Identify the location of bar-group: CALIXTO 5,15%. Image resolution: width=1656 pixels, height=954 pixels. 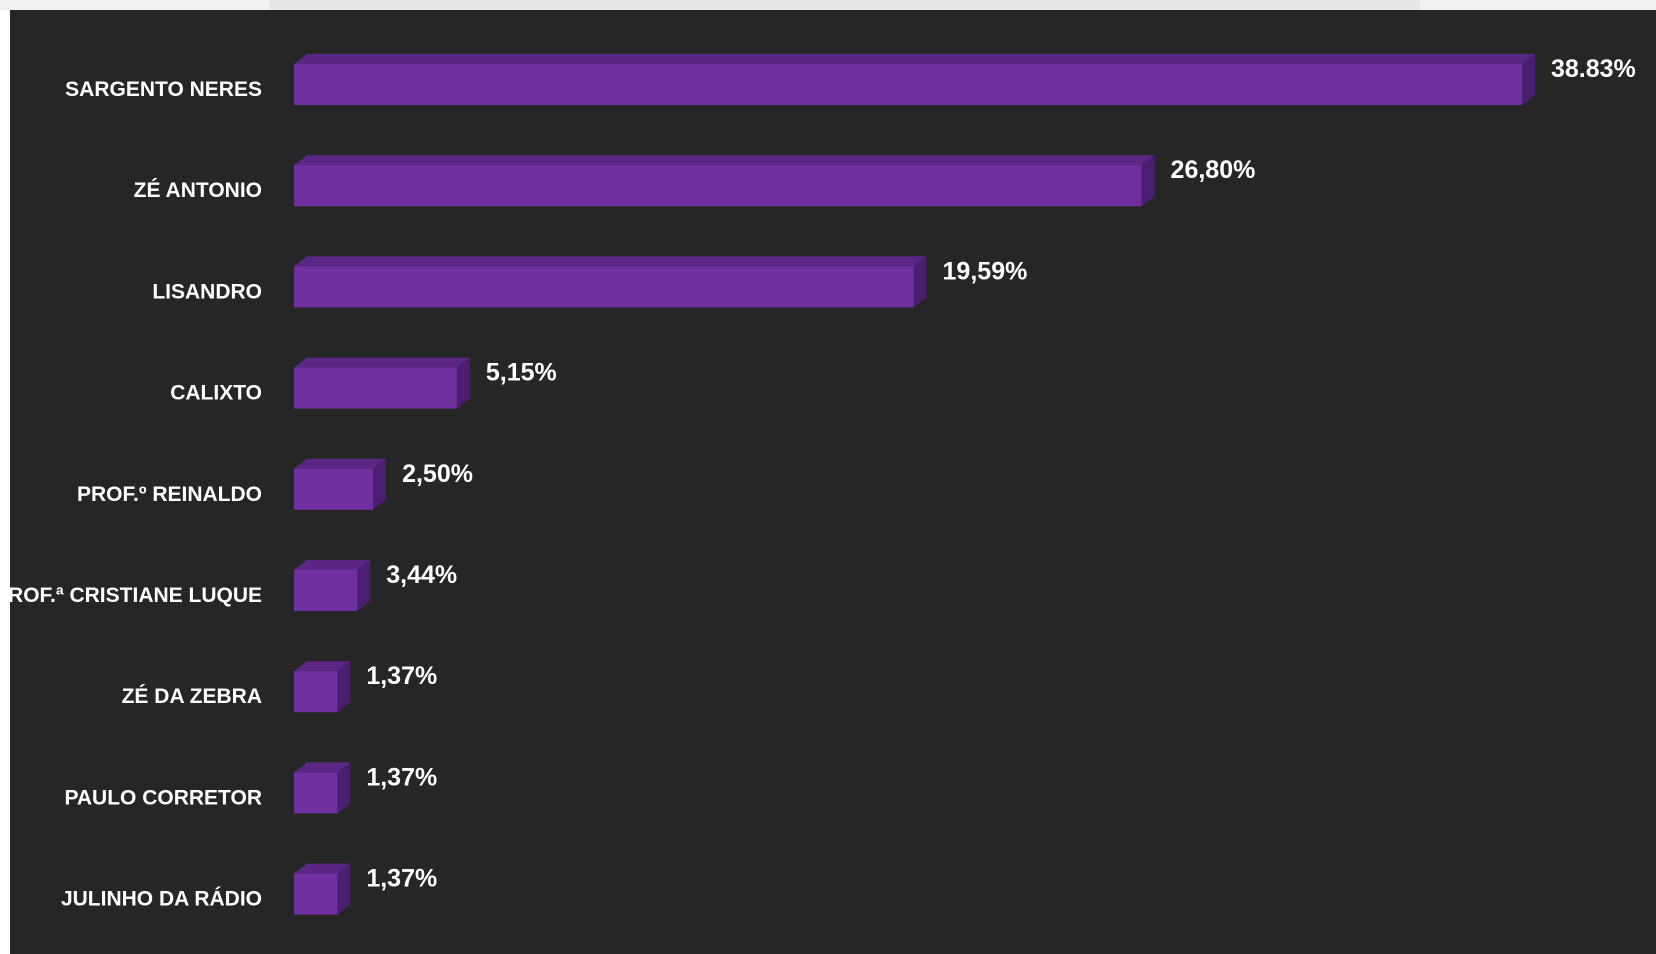
(363, 383).